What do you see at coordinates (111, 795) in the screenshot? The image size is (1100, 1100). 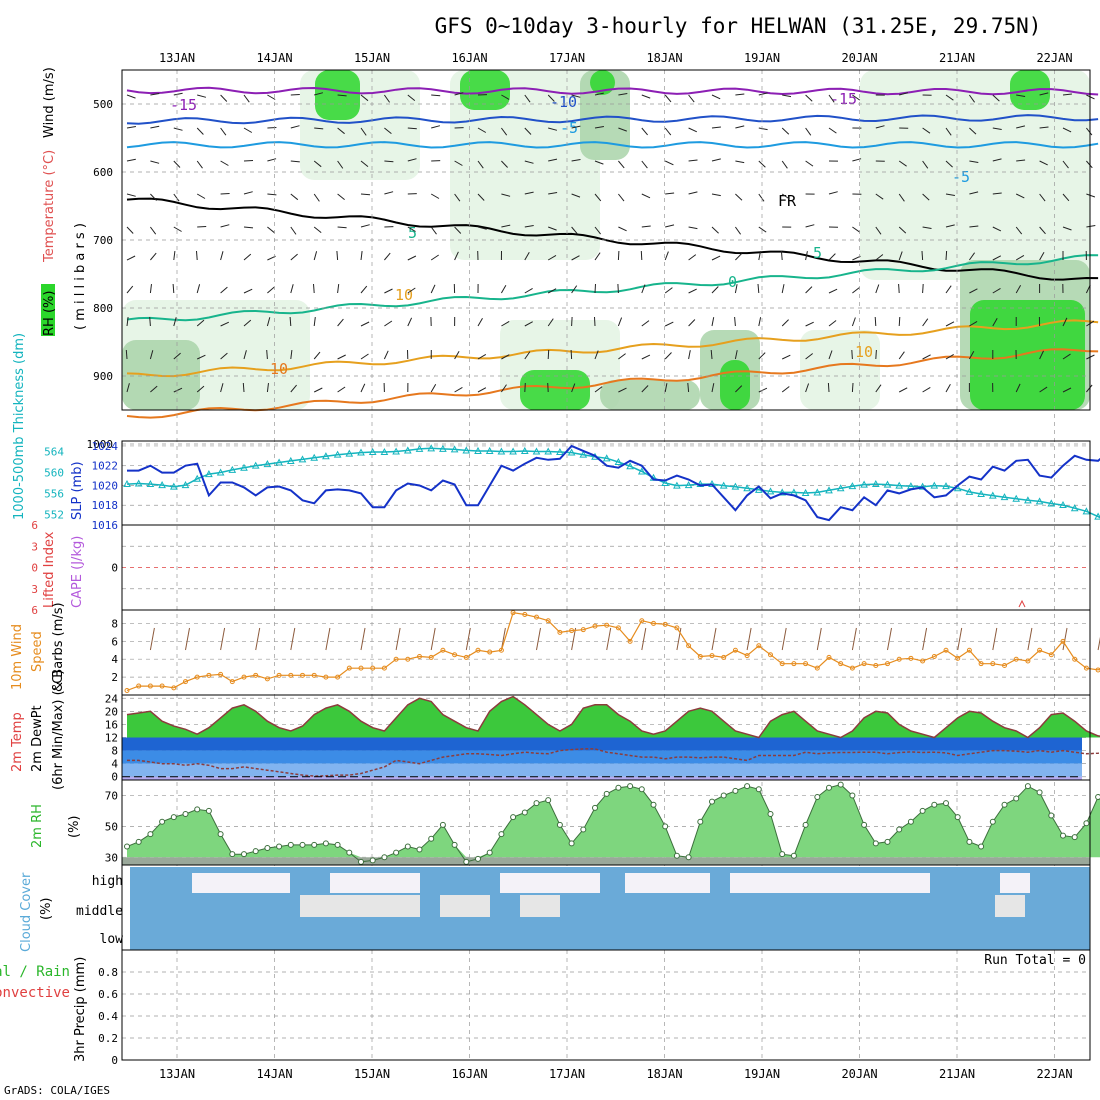 I see `rh-ytick-70: 70` at bounding box center [111, 795].